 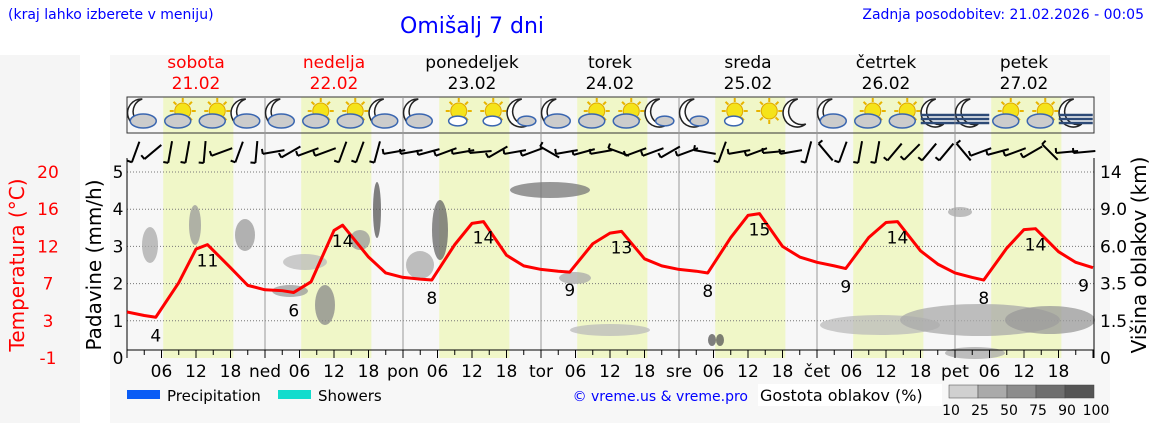 What do you see at coordinates (118, 359) in the screenshot?
I see `precip-tick: 0` at bounding box center [118, 359].